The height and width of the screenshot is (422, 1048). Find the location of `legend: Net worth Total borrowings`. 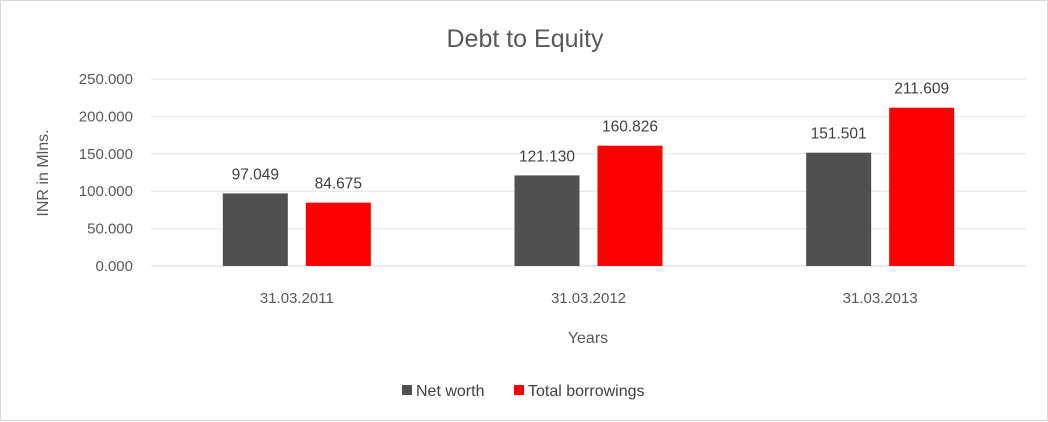

legend: Net worth Total borrowings is located at coordinates (523, 391).